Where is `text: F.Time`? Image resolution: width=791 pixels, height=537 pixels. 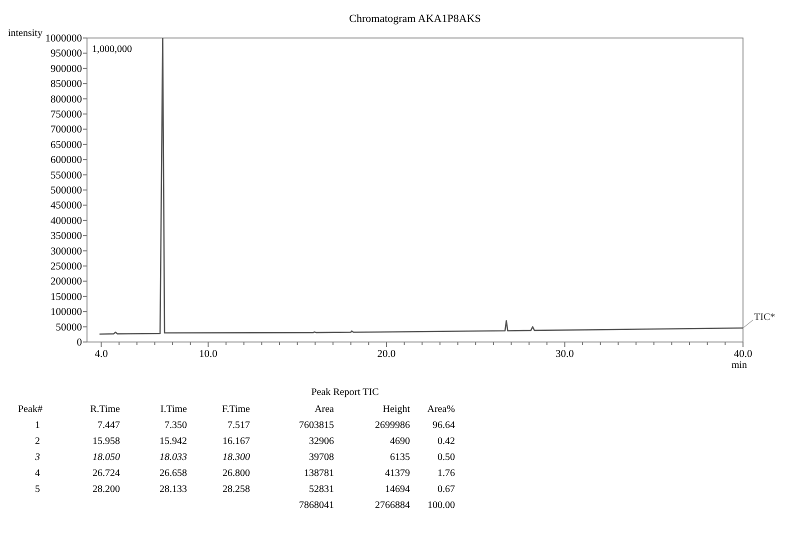
text: F.Time is located at coordinates (236, 409).